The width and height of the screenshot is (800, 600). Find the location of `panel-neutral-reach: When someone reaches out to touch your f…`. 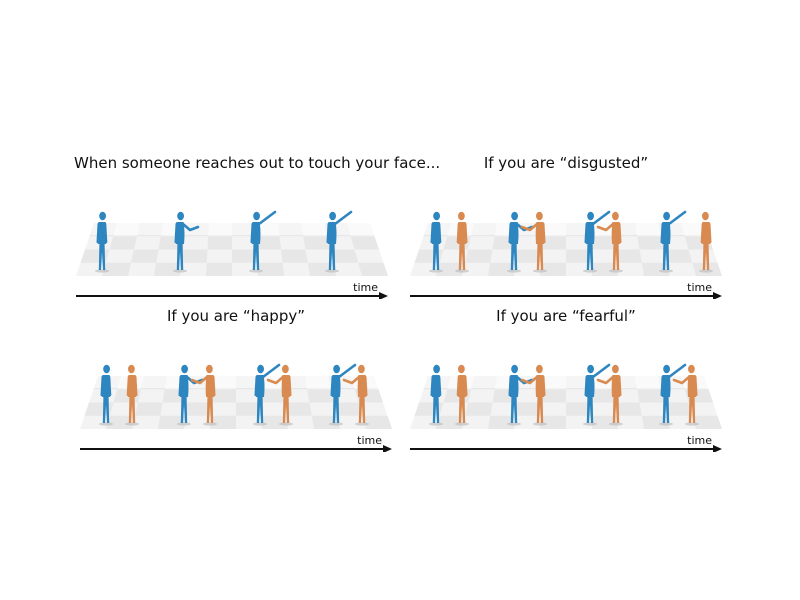

panel-neutral-reach: When someone reaches out to touch your f… is located at coordinates (257, 226).